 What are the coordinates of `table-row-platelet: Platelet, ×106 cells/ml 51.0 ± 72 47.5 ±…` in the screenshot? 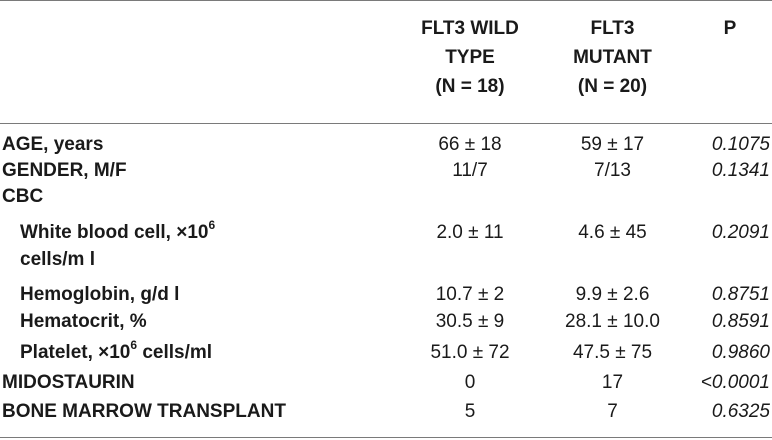 It's located at (386, 351).